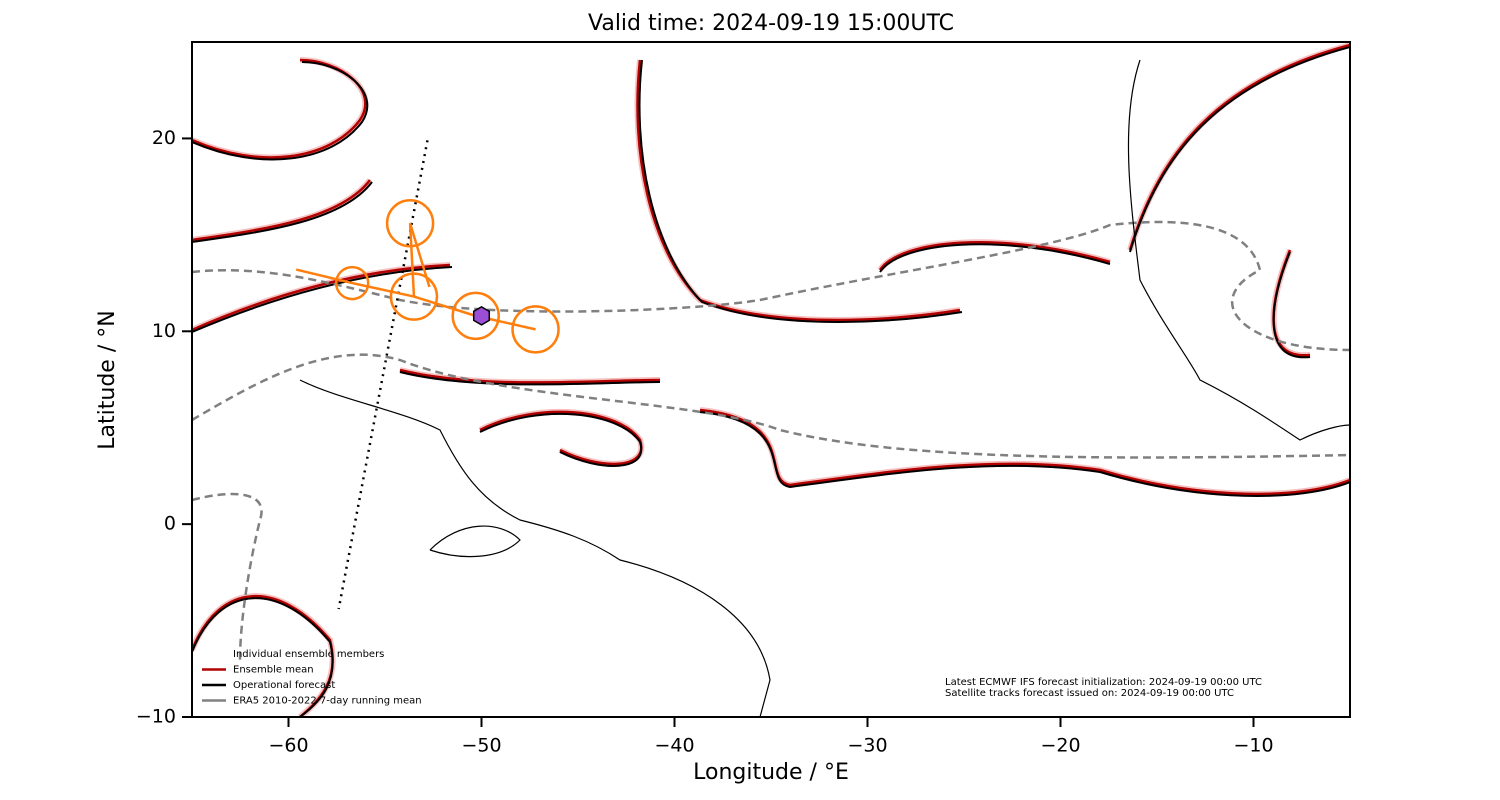 Image resolution: width=1500 pixels, height=800 pixels. Describe the element at coordinates (1253, 746) in the screenshot. I see `x-tick-label: −10` at that location.